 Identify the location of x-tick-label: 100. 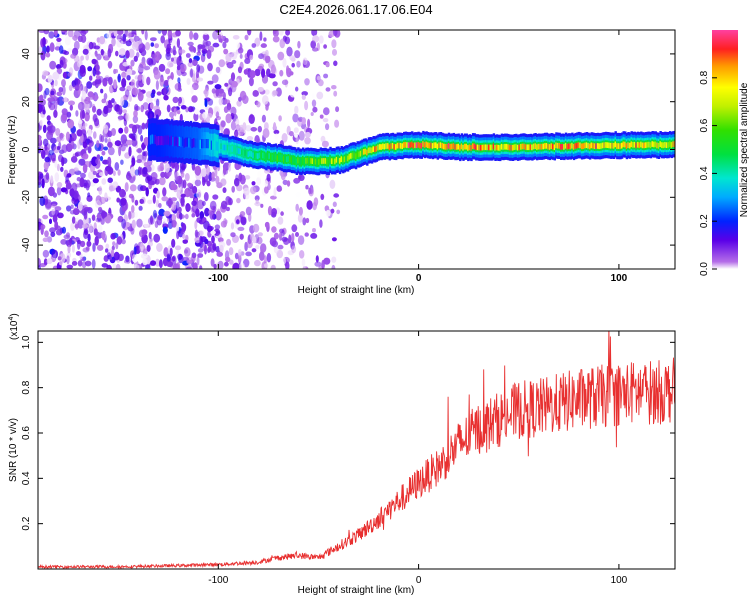
(619, 580).